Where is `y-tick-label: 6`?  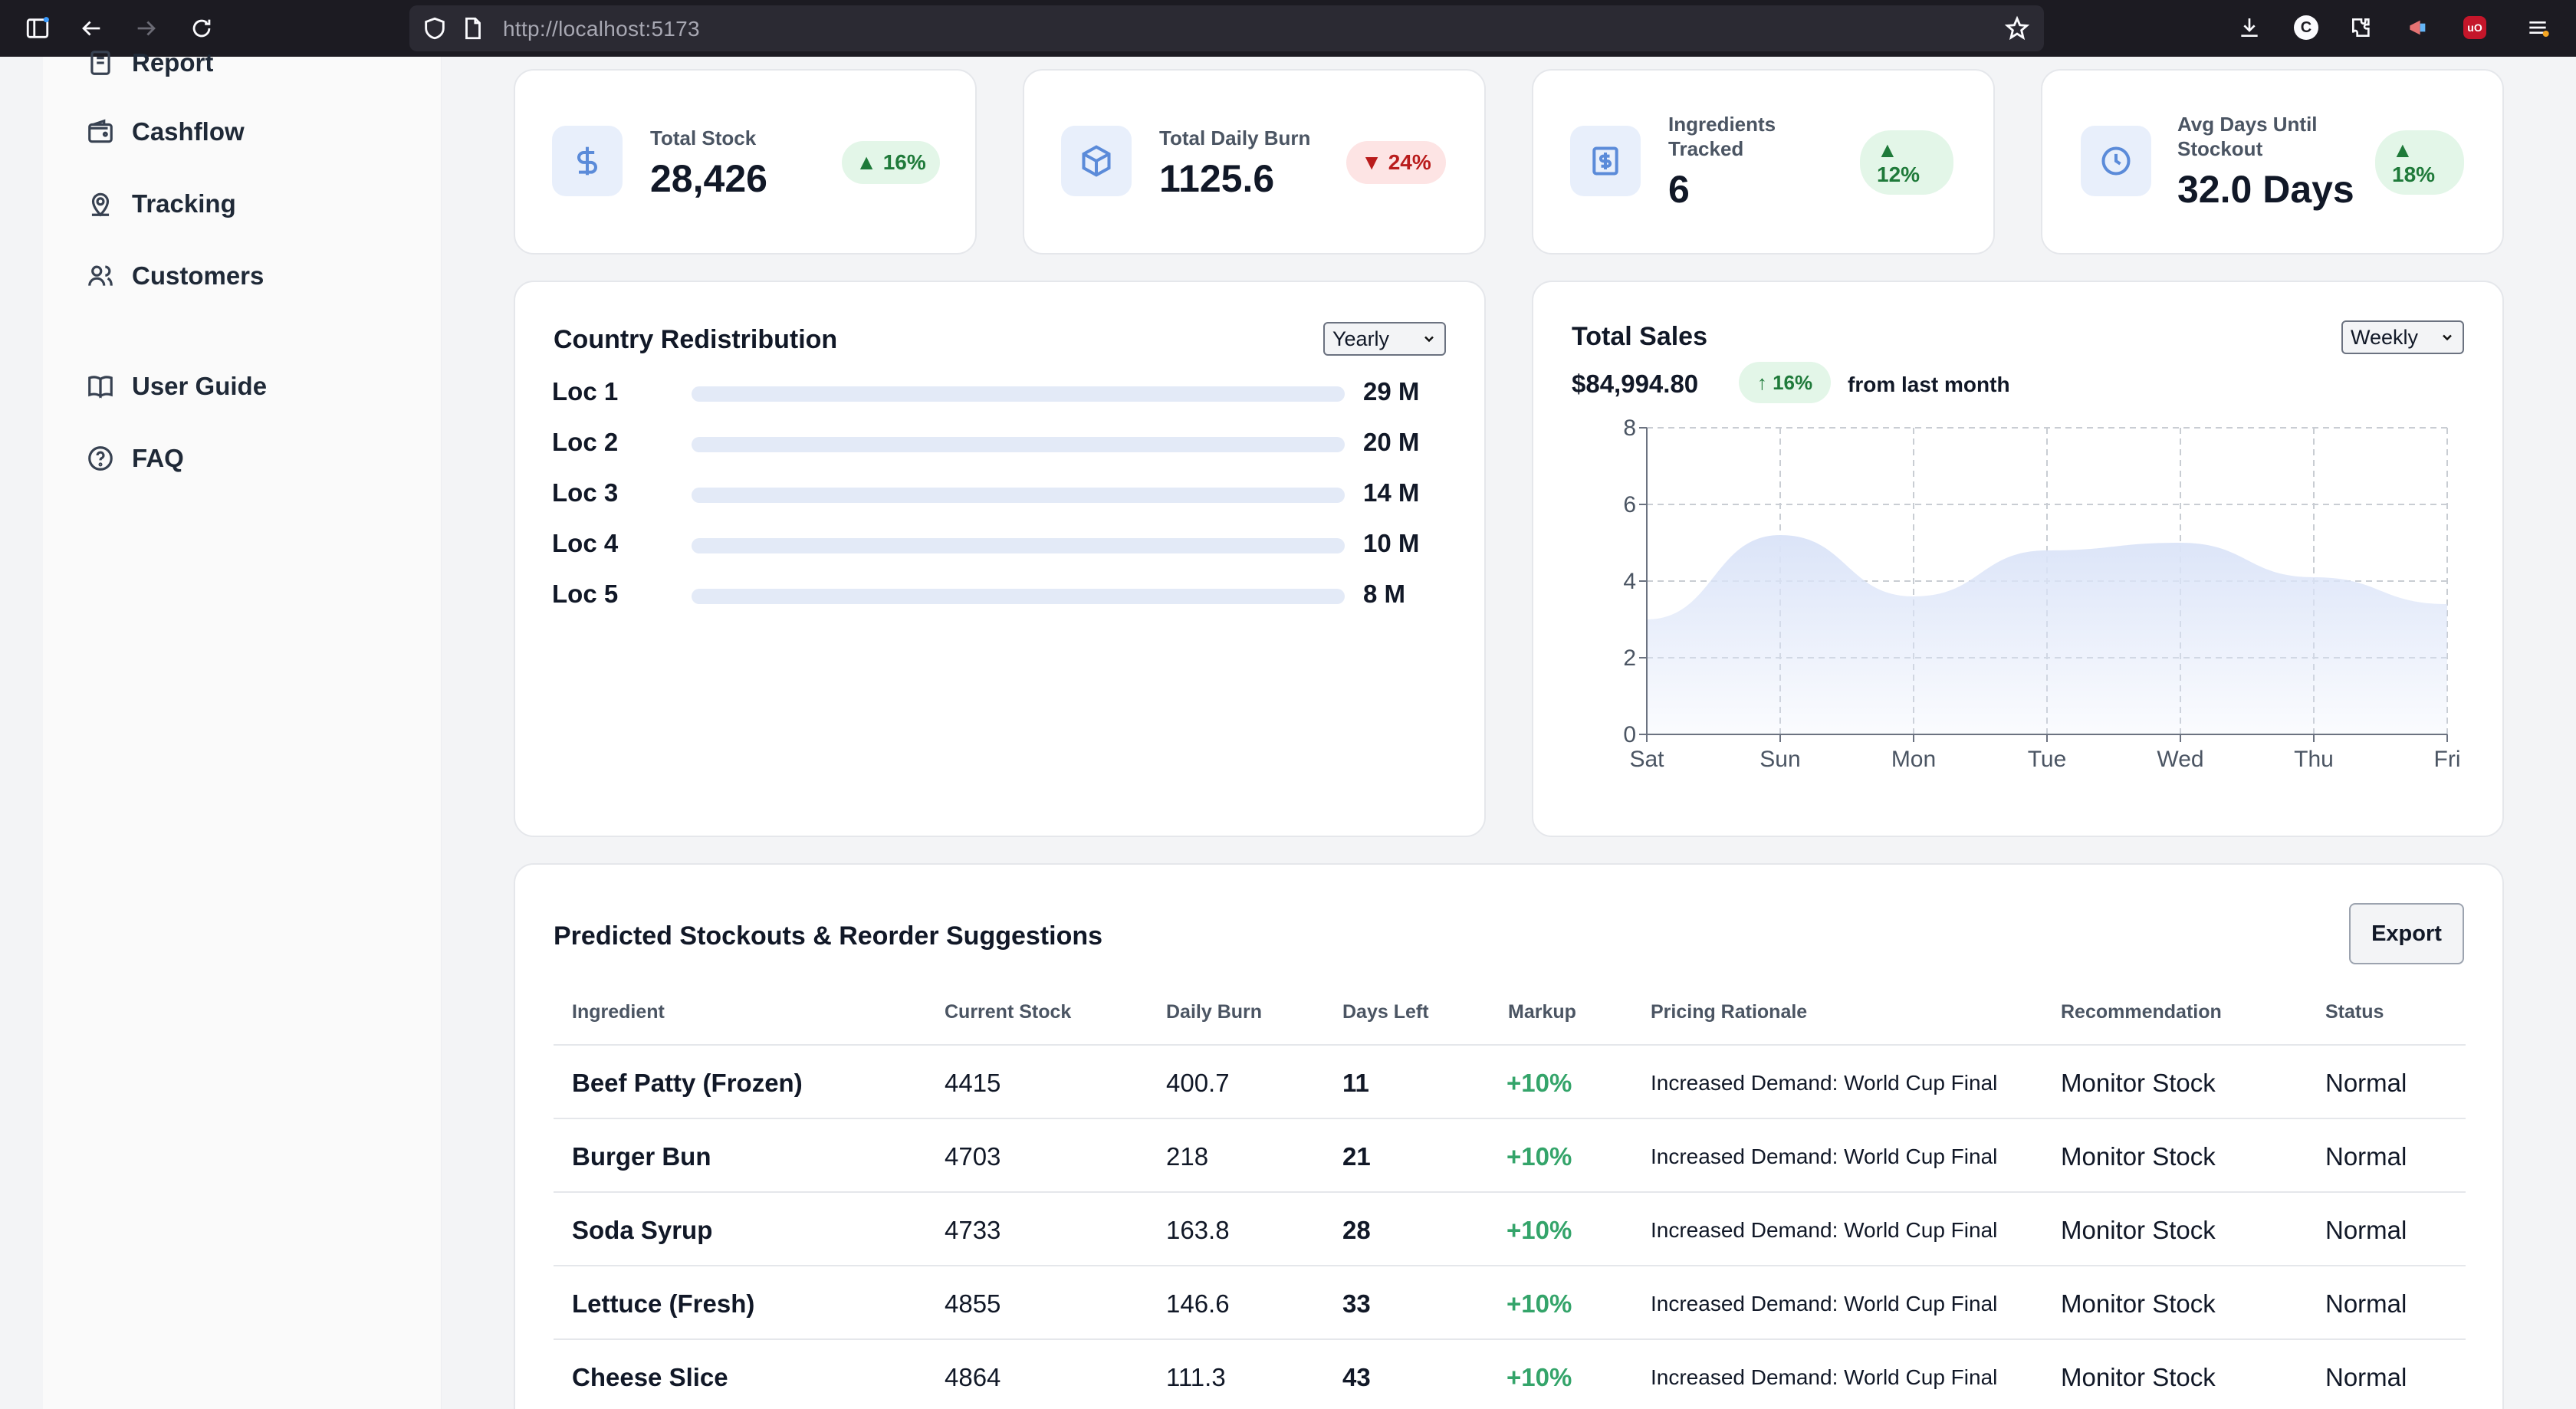 y-tick-label: 6 is located at coordinates (1629, 504).